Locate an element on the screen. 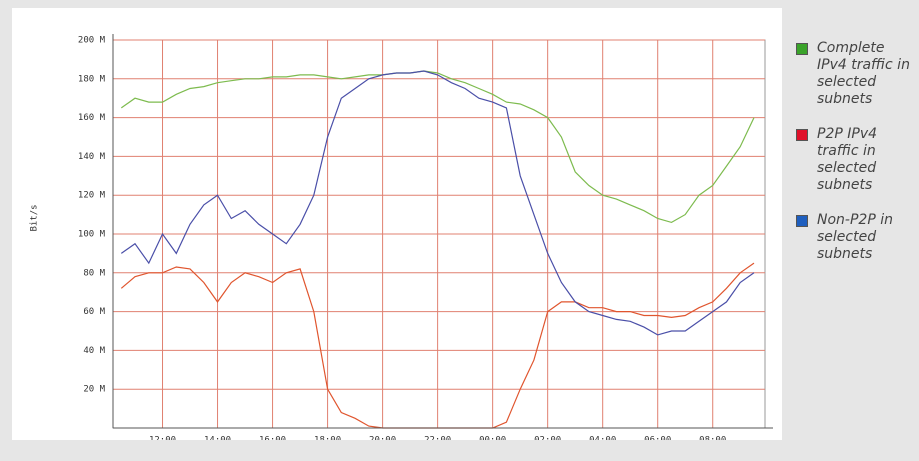  legend-label: Non-P2P in selected subnets is located at coordinates (855, 237).